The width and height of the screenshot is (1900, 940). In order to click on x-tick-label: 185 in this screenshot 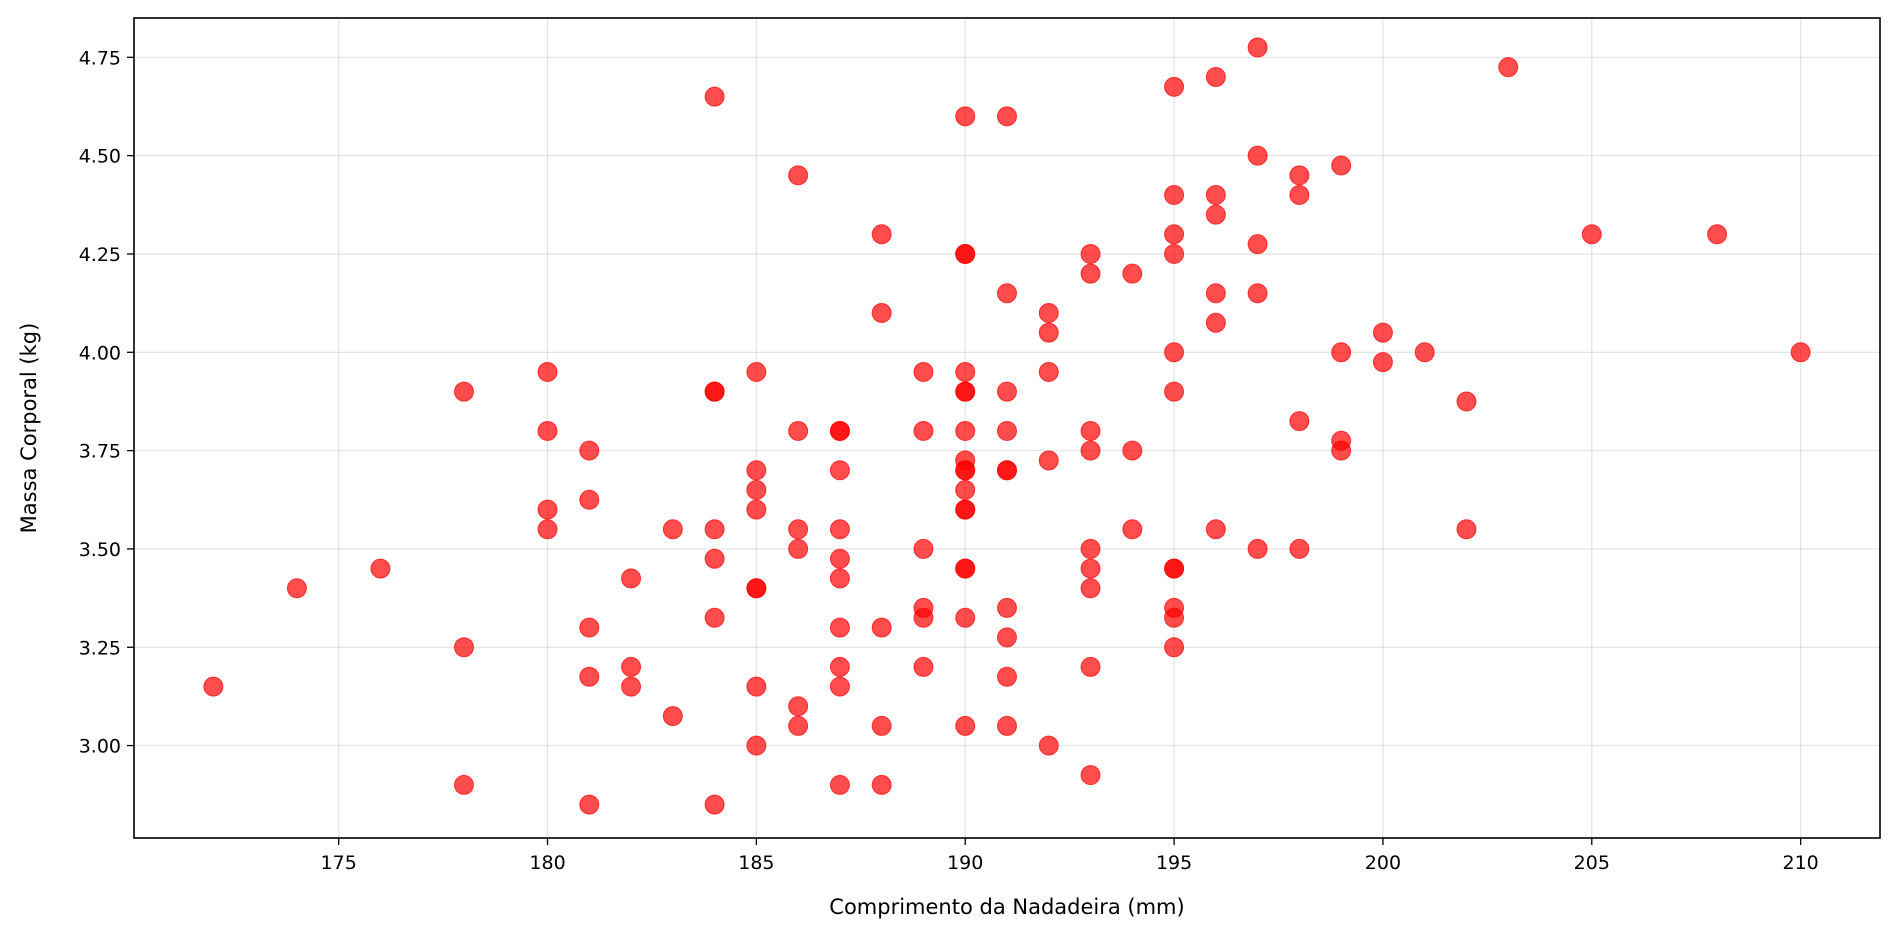, I will do `click(756, 863)`.